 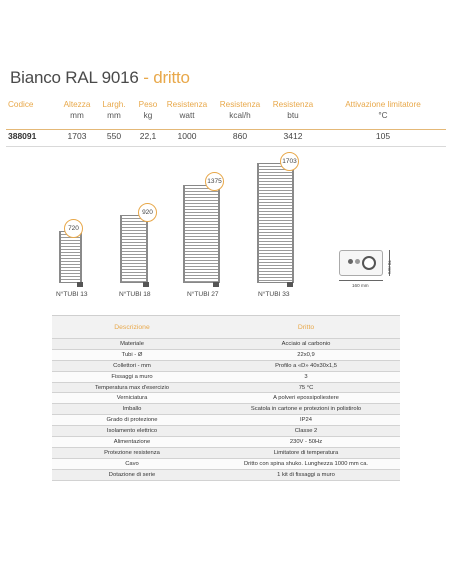 What do you see at coordinates (132, 376) in the screenshot?
I see `row-label: Fissaggi a muro` at bounding box center [132, 376].